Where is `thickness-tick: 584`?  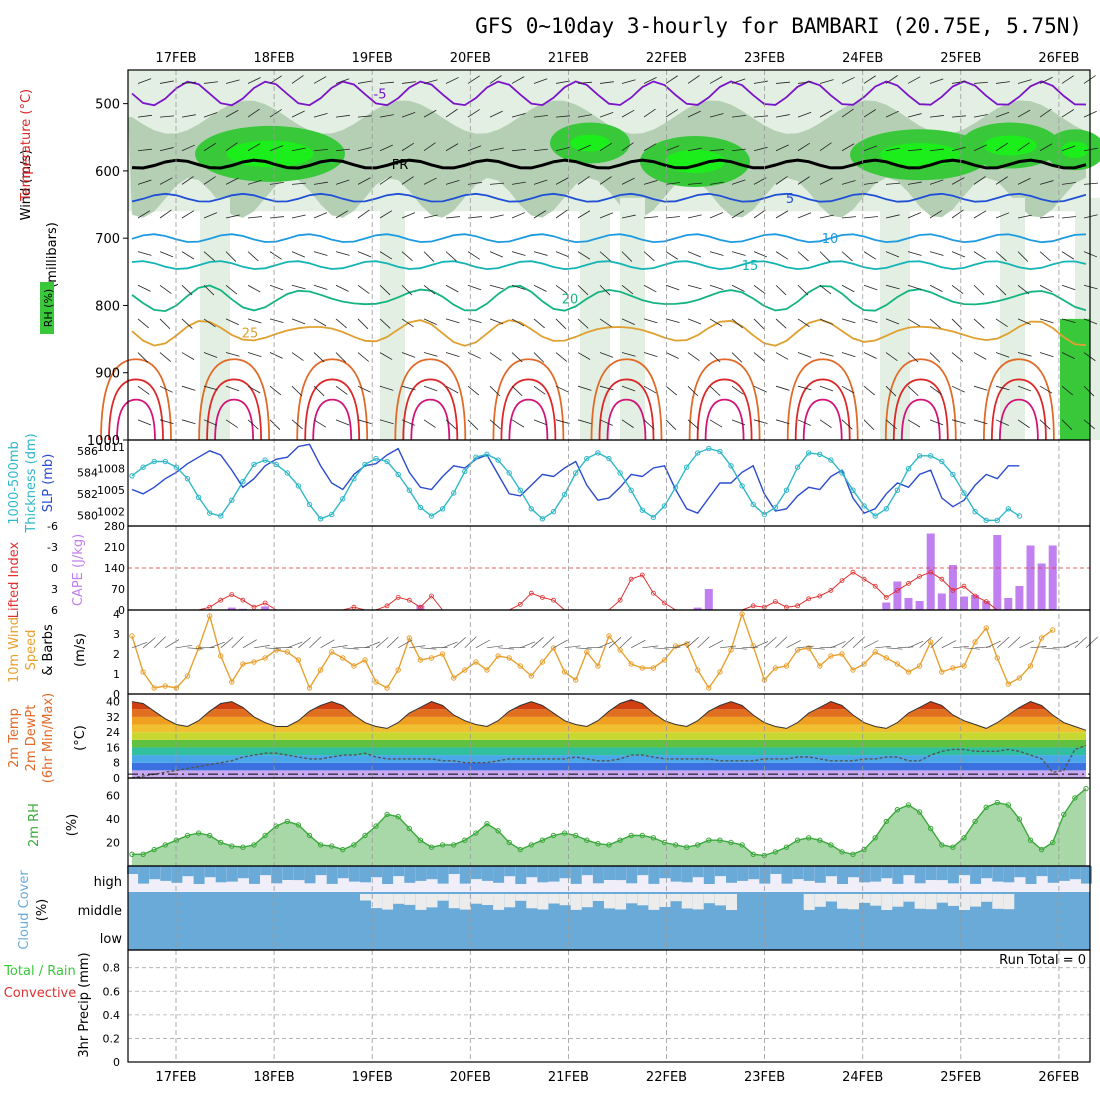
thickness-tick: 584 is located at coordinates (87, 472).